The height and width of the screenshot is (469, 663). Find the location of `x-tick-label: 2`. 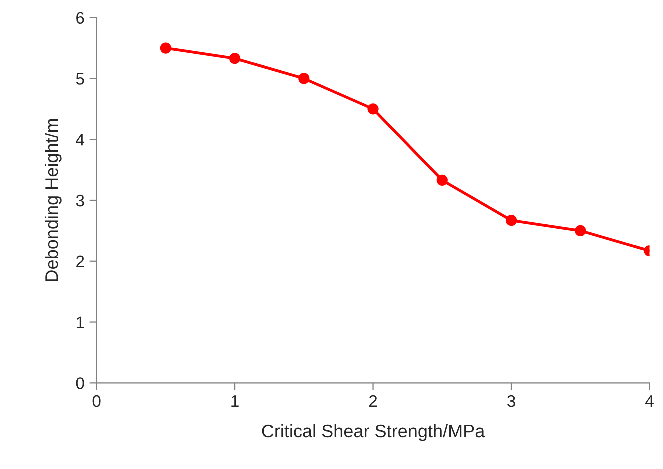

x-tick-label: 2 is located at coordinates (373, 401).